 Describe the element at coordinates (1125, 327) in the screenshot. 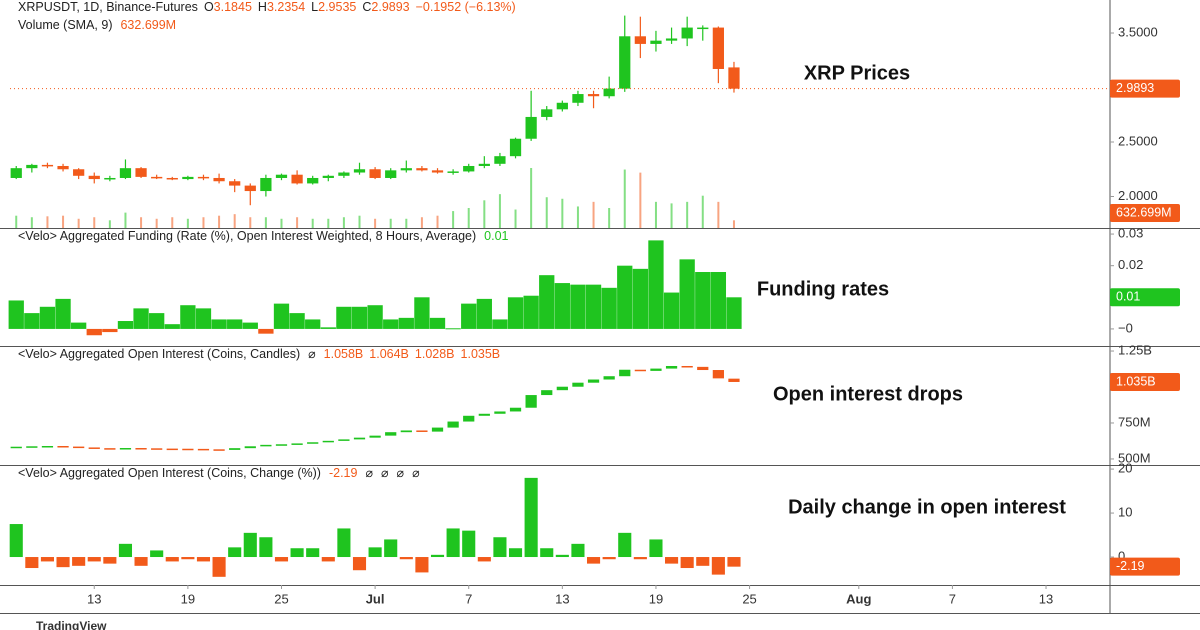

I see `y-tick-label: −0` at that location.